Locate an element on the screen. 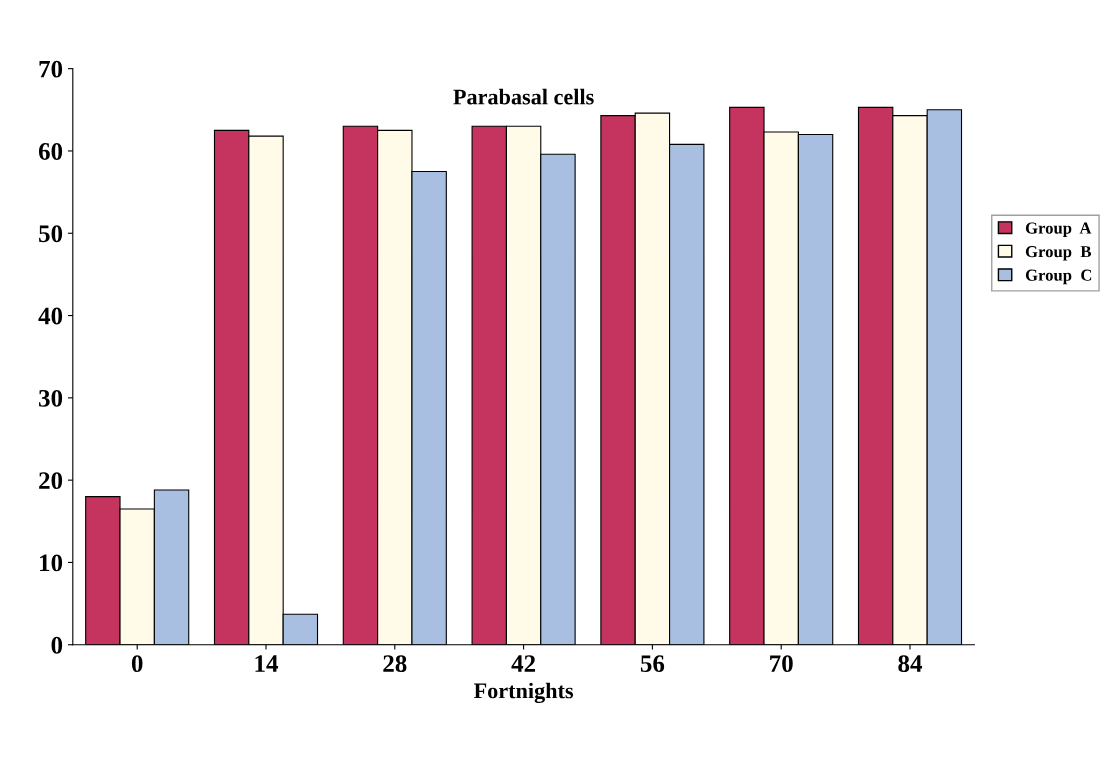 This screenshot has width=1120, height=763. y-tick-label: 40 is located at coordinates (50, 316).